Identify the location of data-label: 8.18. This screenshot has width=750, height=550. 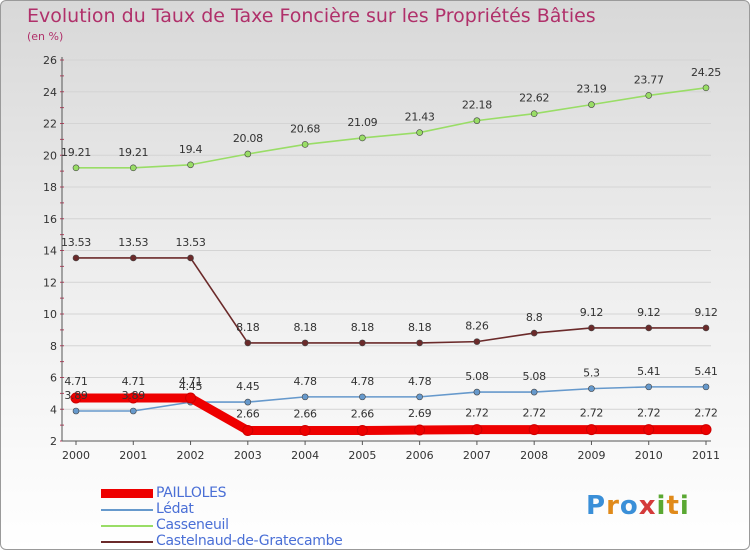
(248, 327).